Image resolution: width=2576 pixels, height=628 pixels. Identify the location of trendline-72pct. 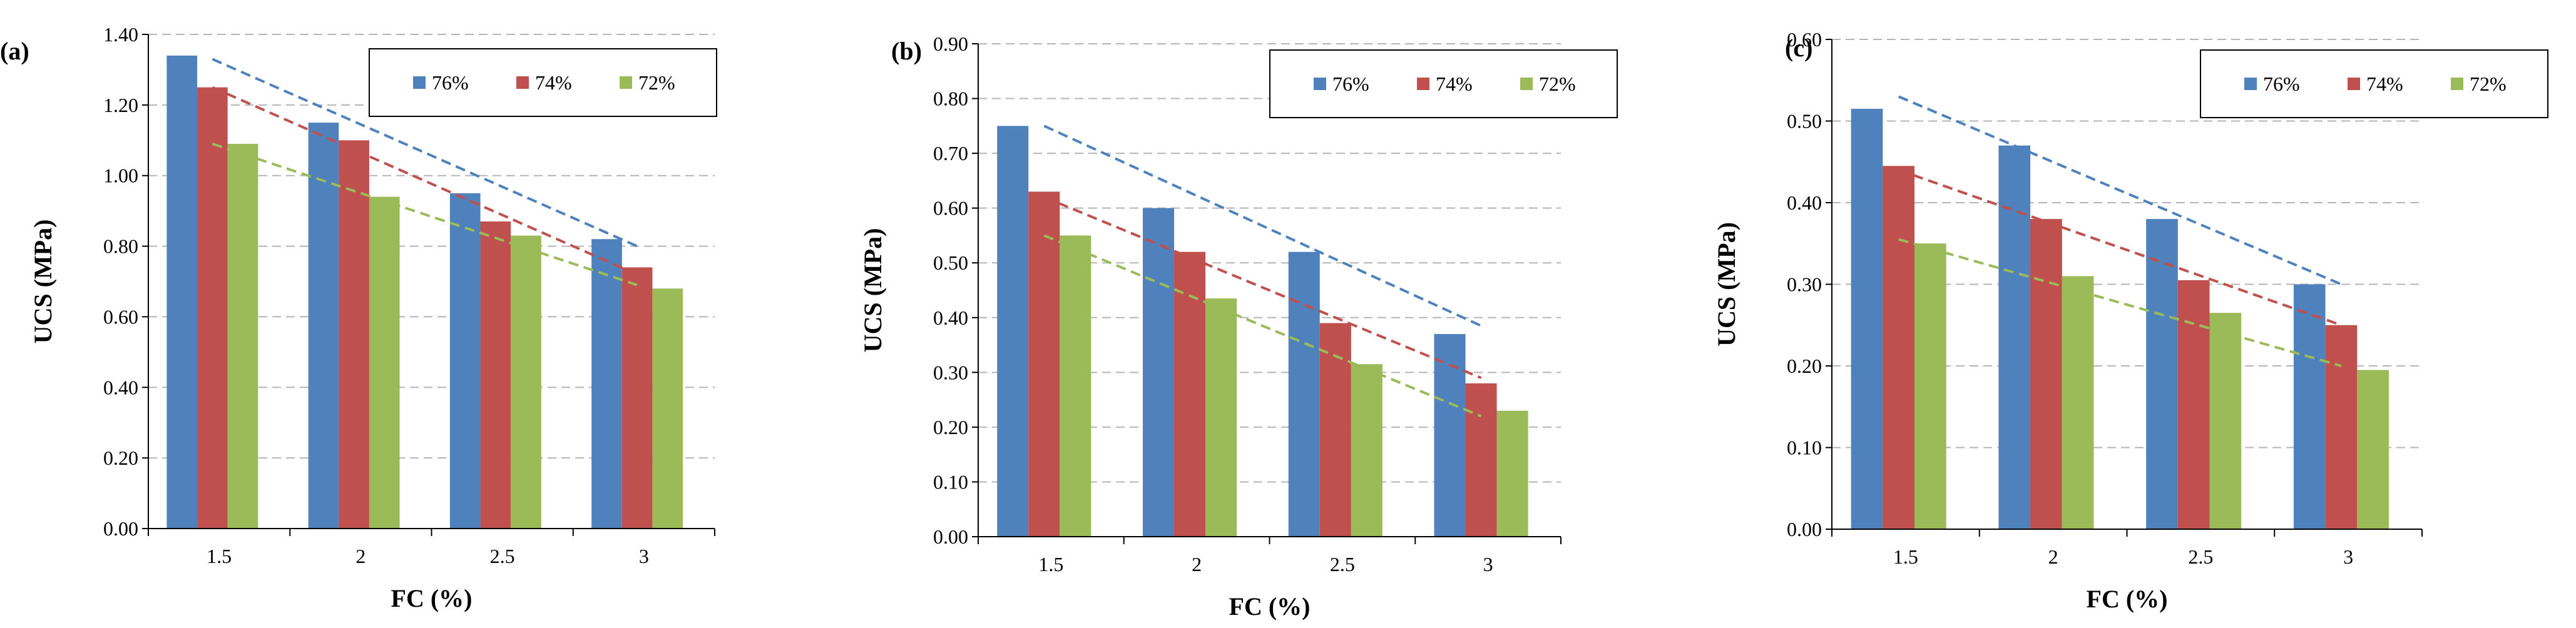
(1262, 326).